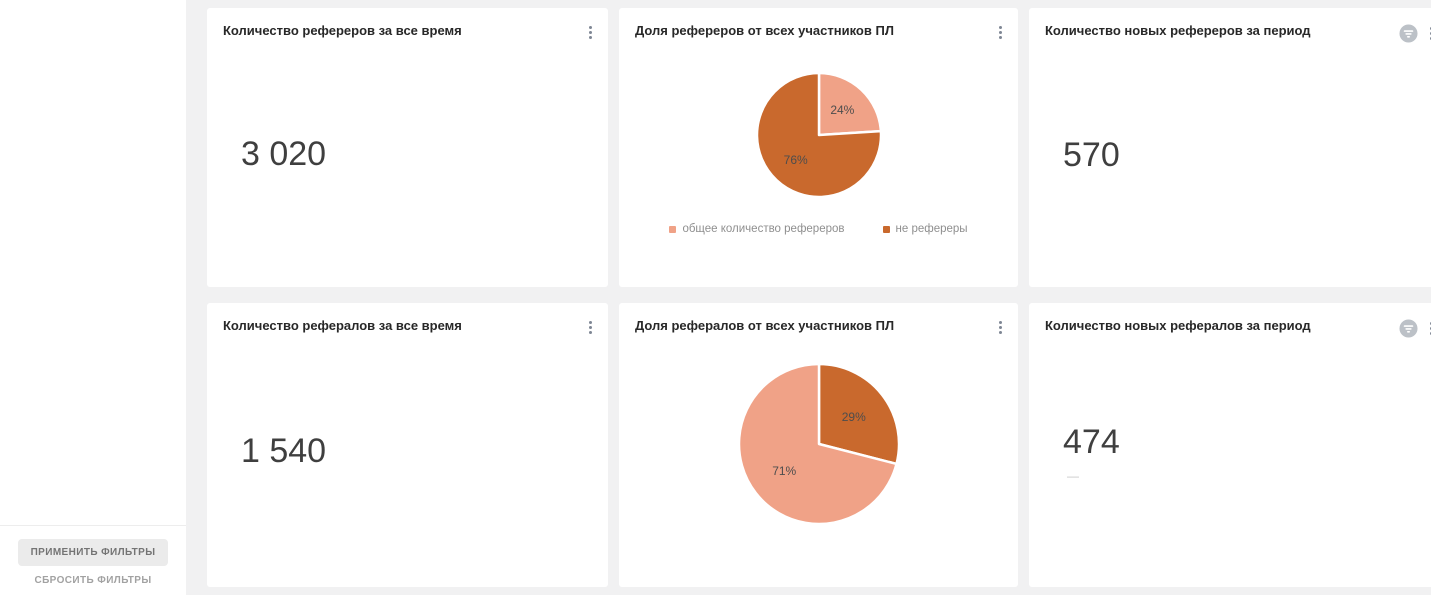 The image size is (1431, 595). I want to click on widget-title: Количество новых рефералов за период, so click(1178, 325).